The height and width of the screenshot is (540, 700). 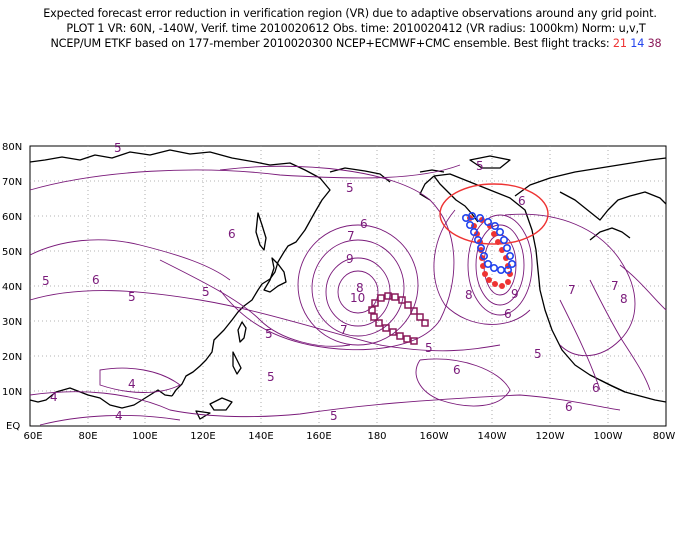 I want to click on lon-label: 80W, so click(x=664, y=436).